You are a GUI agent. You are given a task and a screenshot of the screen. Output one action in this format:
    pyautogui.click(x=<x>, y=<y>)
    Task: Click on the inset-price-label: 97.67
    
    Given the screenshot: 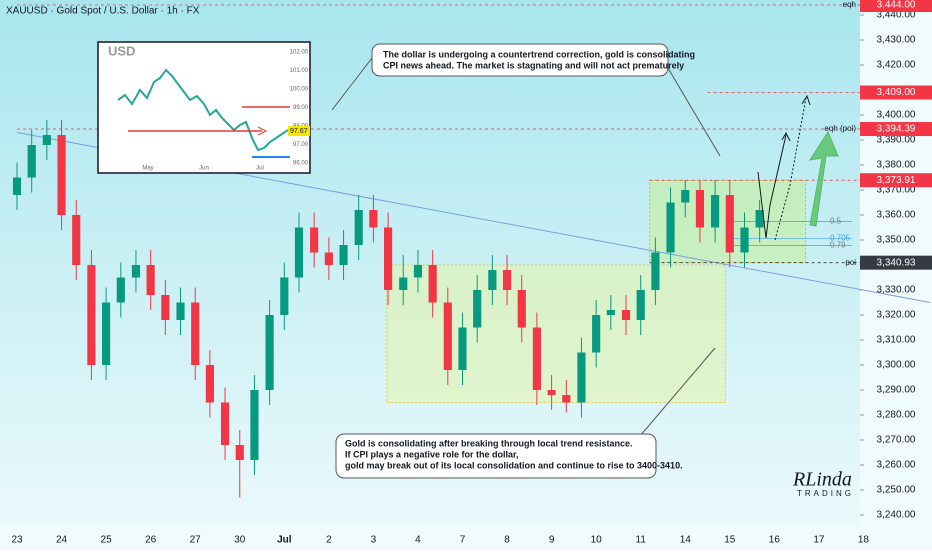 What is the action you would take?
    pyautogui.click(x=299, y=131)
    